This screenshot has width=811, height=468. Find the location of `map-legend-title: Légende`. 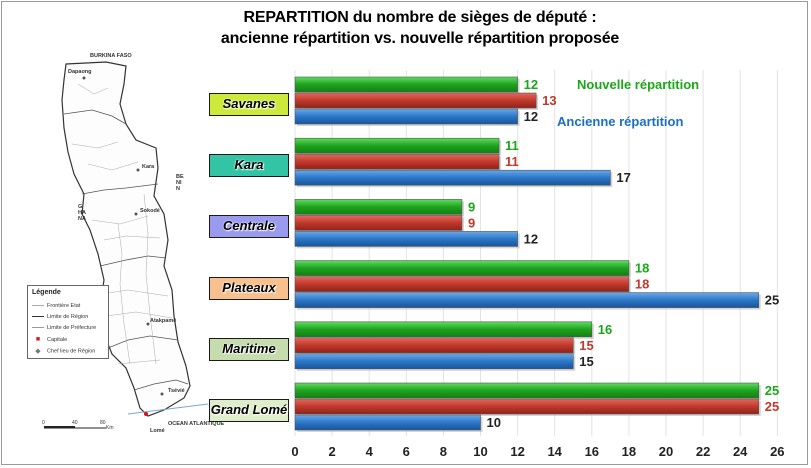

map-legend-title: Légende is located at coordinates (46, 292).